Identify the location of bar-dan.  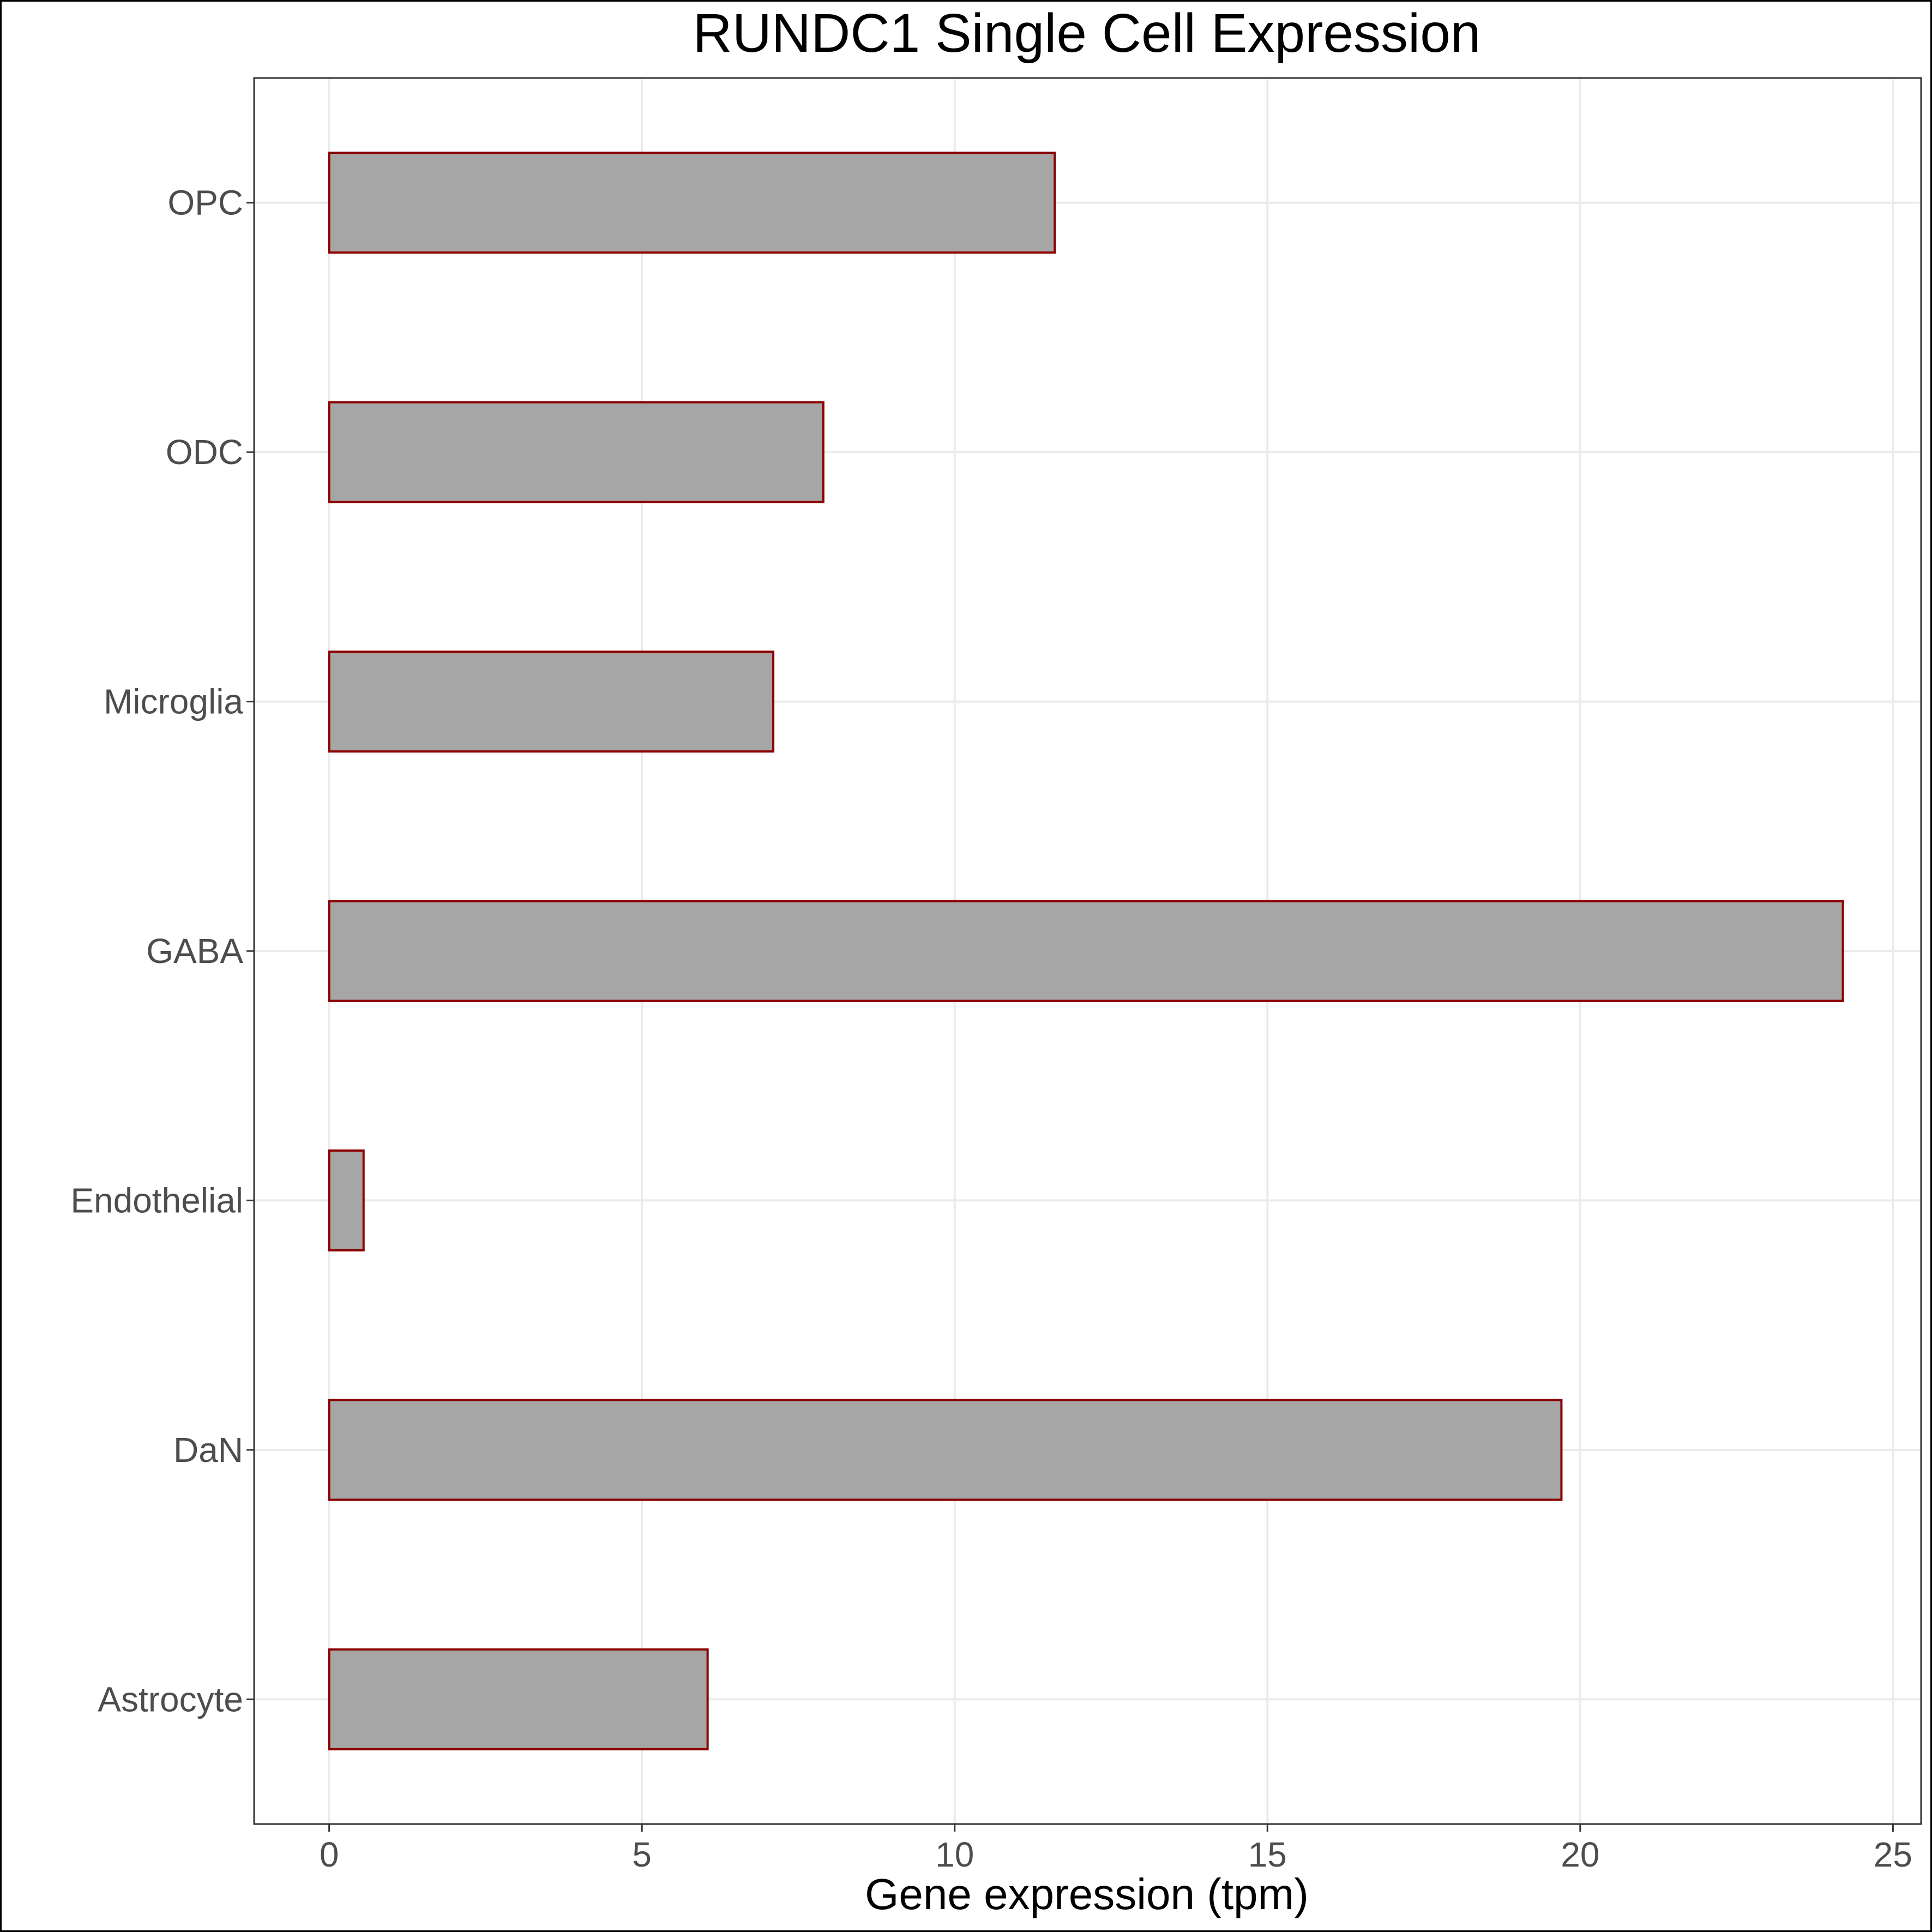
(945, 1450).